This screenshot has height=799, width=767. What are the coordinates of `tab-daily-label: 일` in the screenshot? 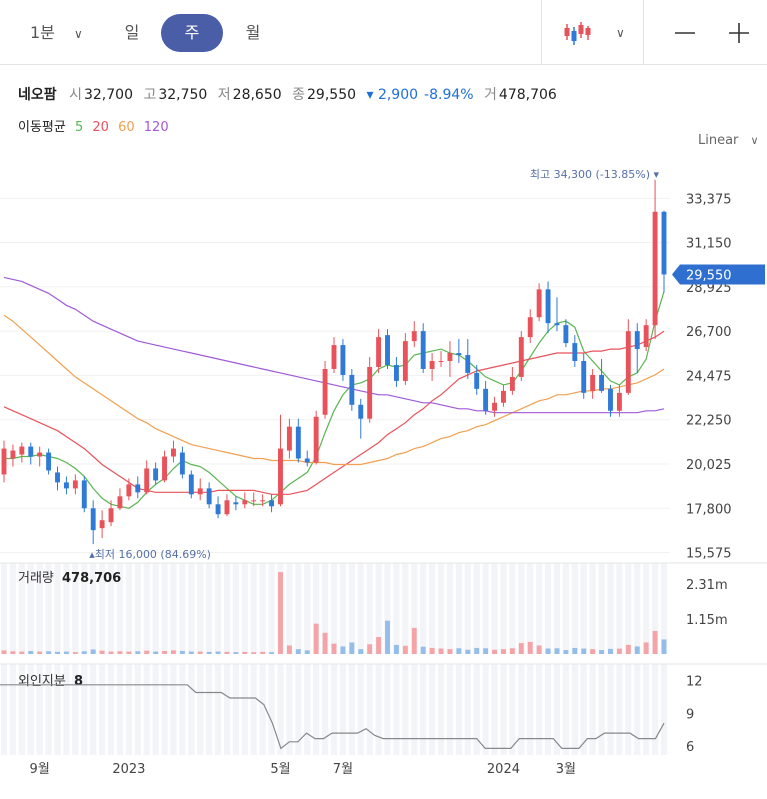 It's located at (132, 32).